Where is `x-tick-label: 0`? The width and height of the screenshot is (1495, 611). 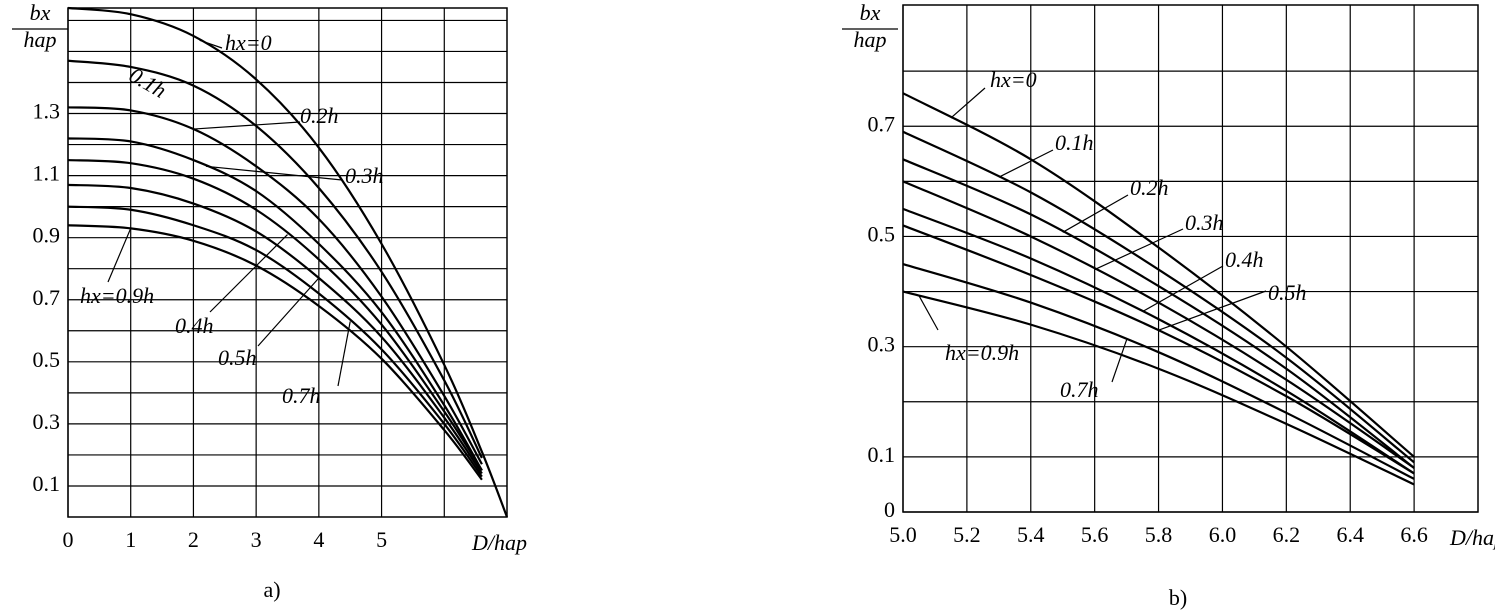
x-tick-label: 0 is located at coordinates (68, 539).